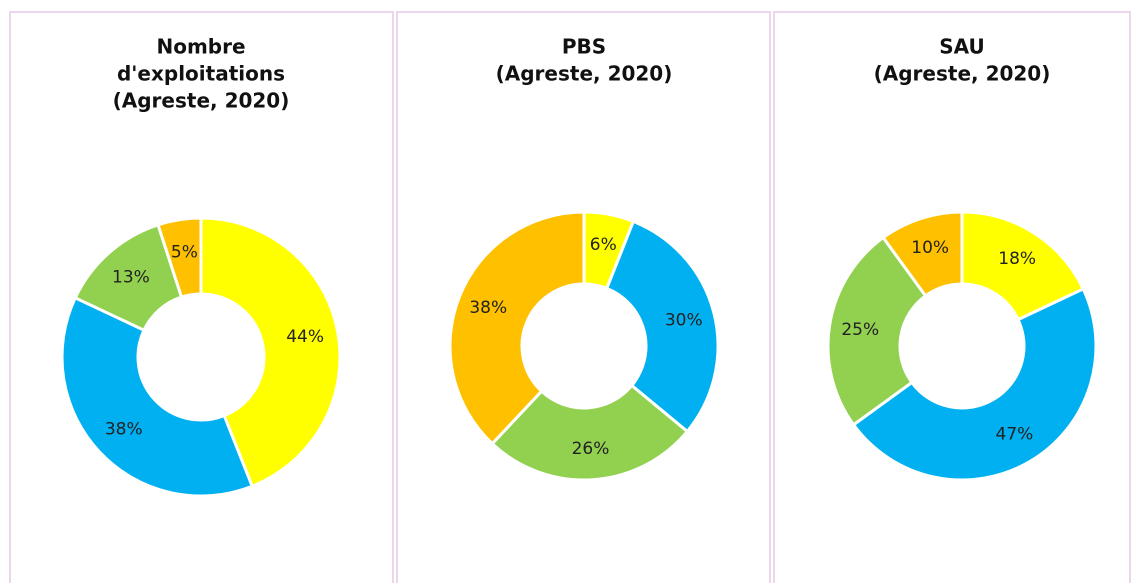 This screenshot has height=583, width=1139. What do you see at coordinates (860, 330) in the screenshot?
I see `data-label: 25%` at bounding box center [860, 330].